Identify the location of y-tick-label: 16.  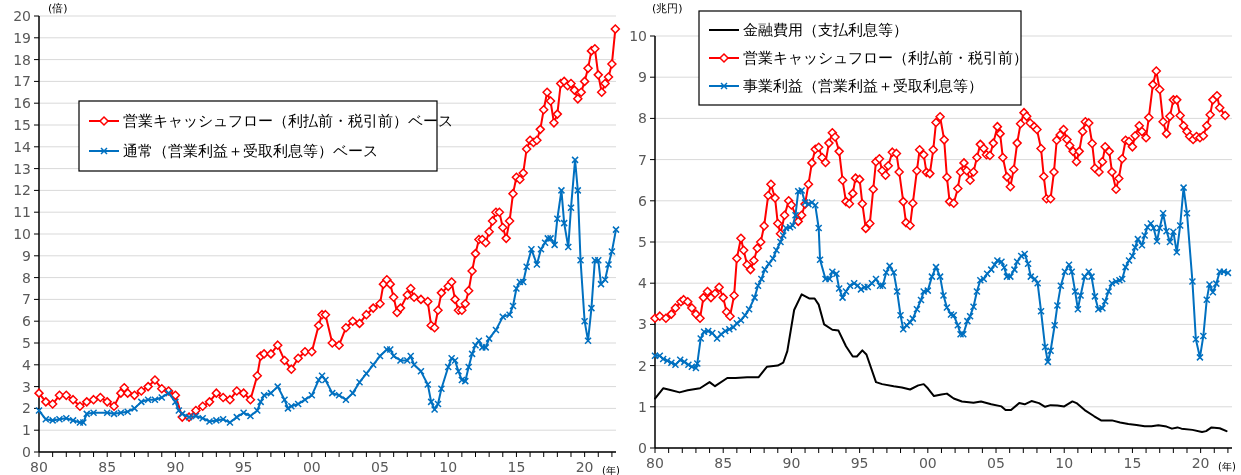
(22, 103).